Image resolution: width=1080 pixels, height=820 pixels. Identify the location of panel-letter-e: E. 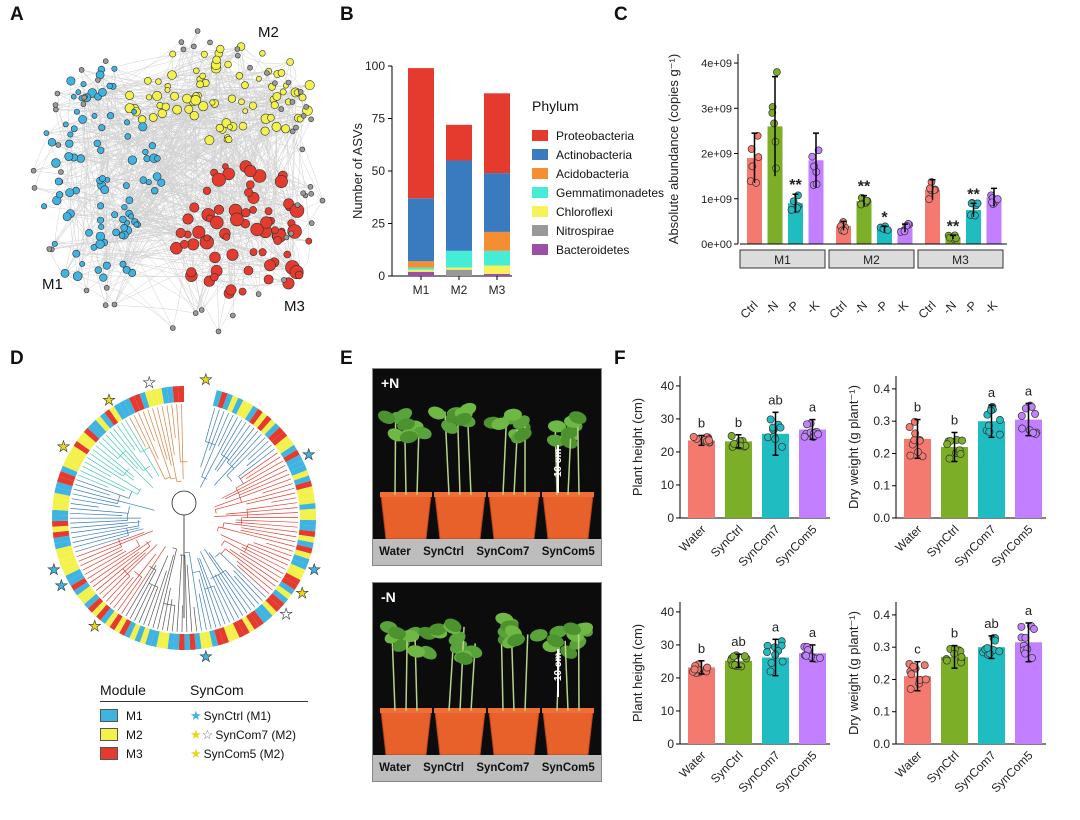
(346, 358).